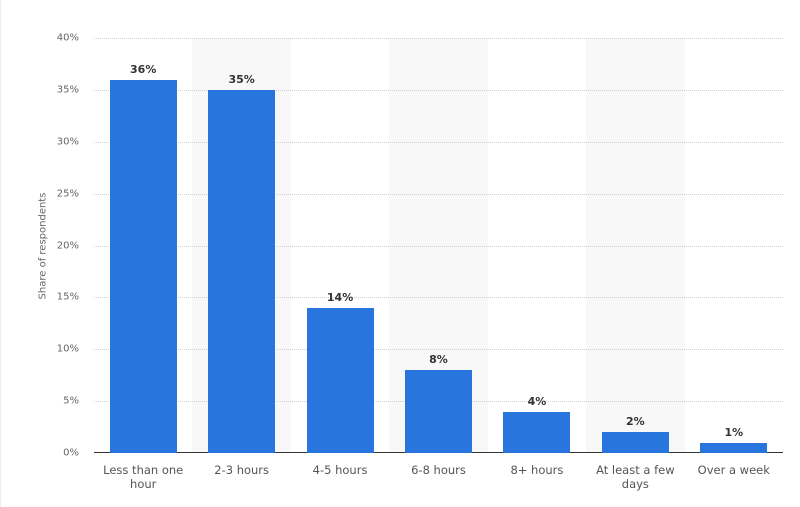 This screenshot has width=800, height=507. I want to click on x-tick-label: 2-3 hours, so click(242, 470).